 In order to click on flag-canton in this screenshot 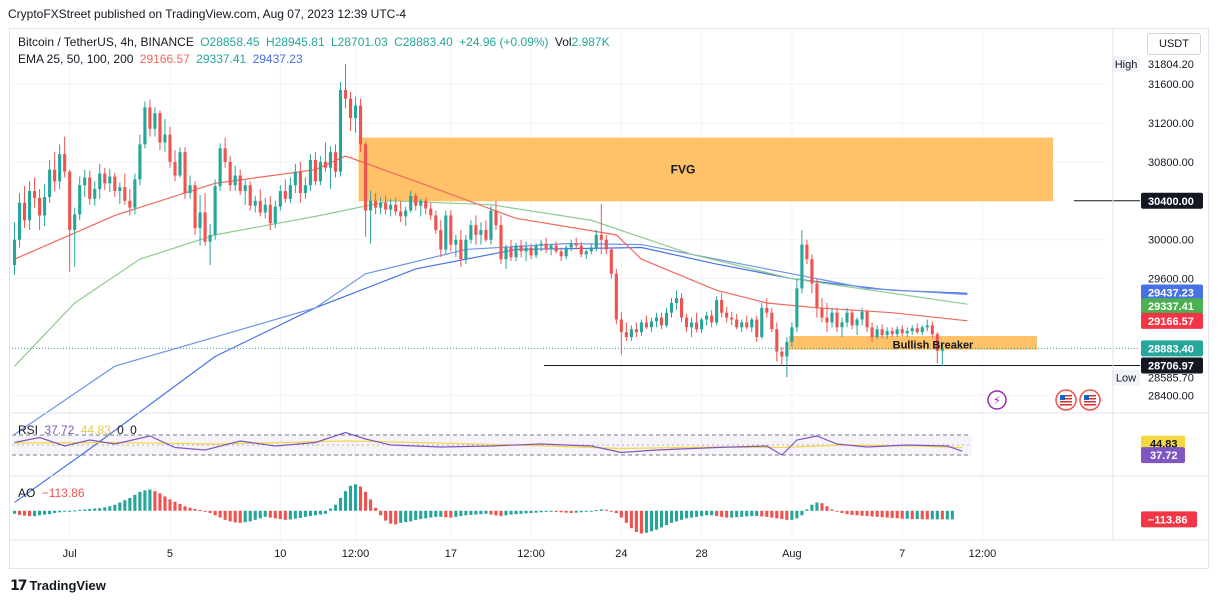, I will do `click(1086, 397)`.